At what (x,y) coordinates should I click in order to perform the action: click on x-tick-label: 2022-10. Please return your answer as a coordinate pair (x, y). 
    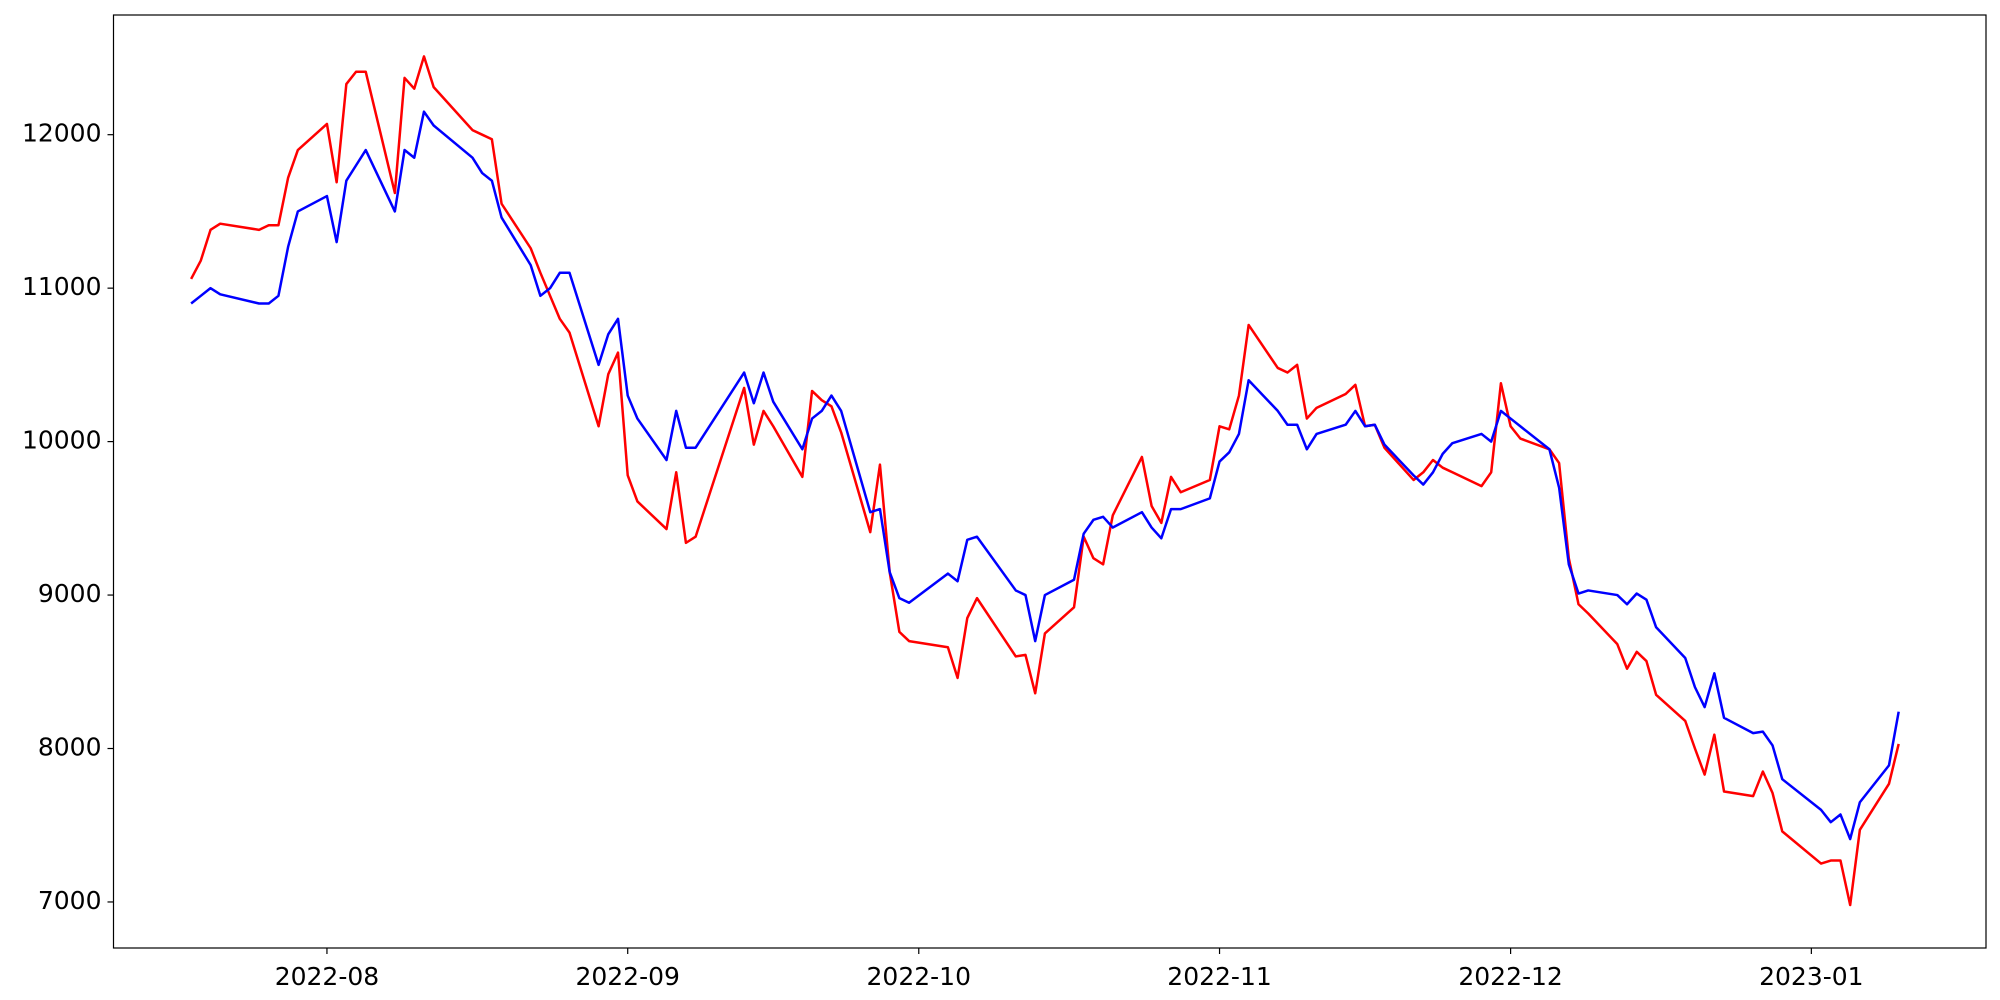
    Looking at the image, I should click on (919, 976).